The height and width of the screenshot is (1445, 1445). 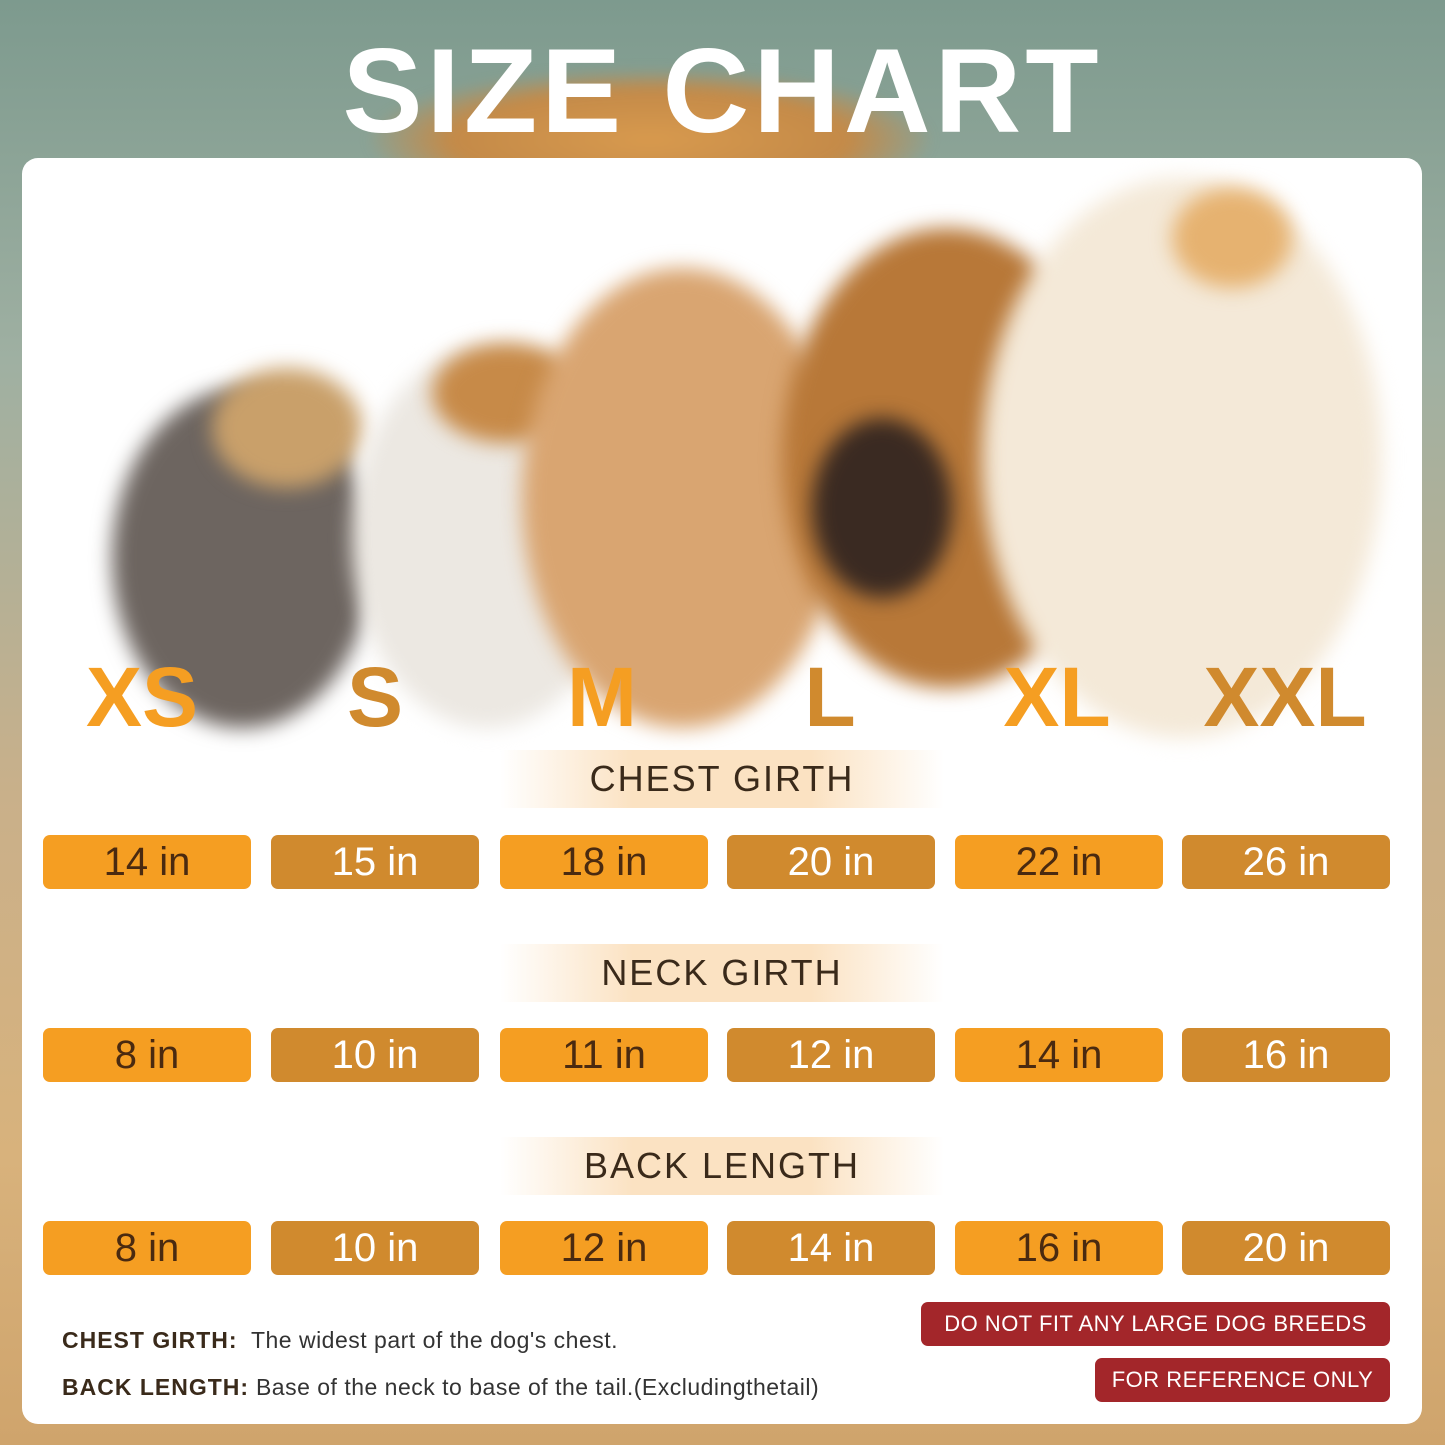 I want to click on measurement-value-l: 20 in, so click(x=831, y=862).